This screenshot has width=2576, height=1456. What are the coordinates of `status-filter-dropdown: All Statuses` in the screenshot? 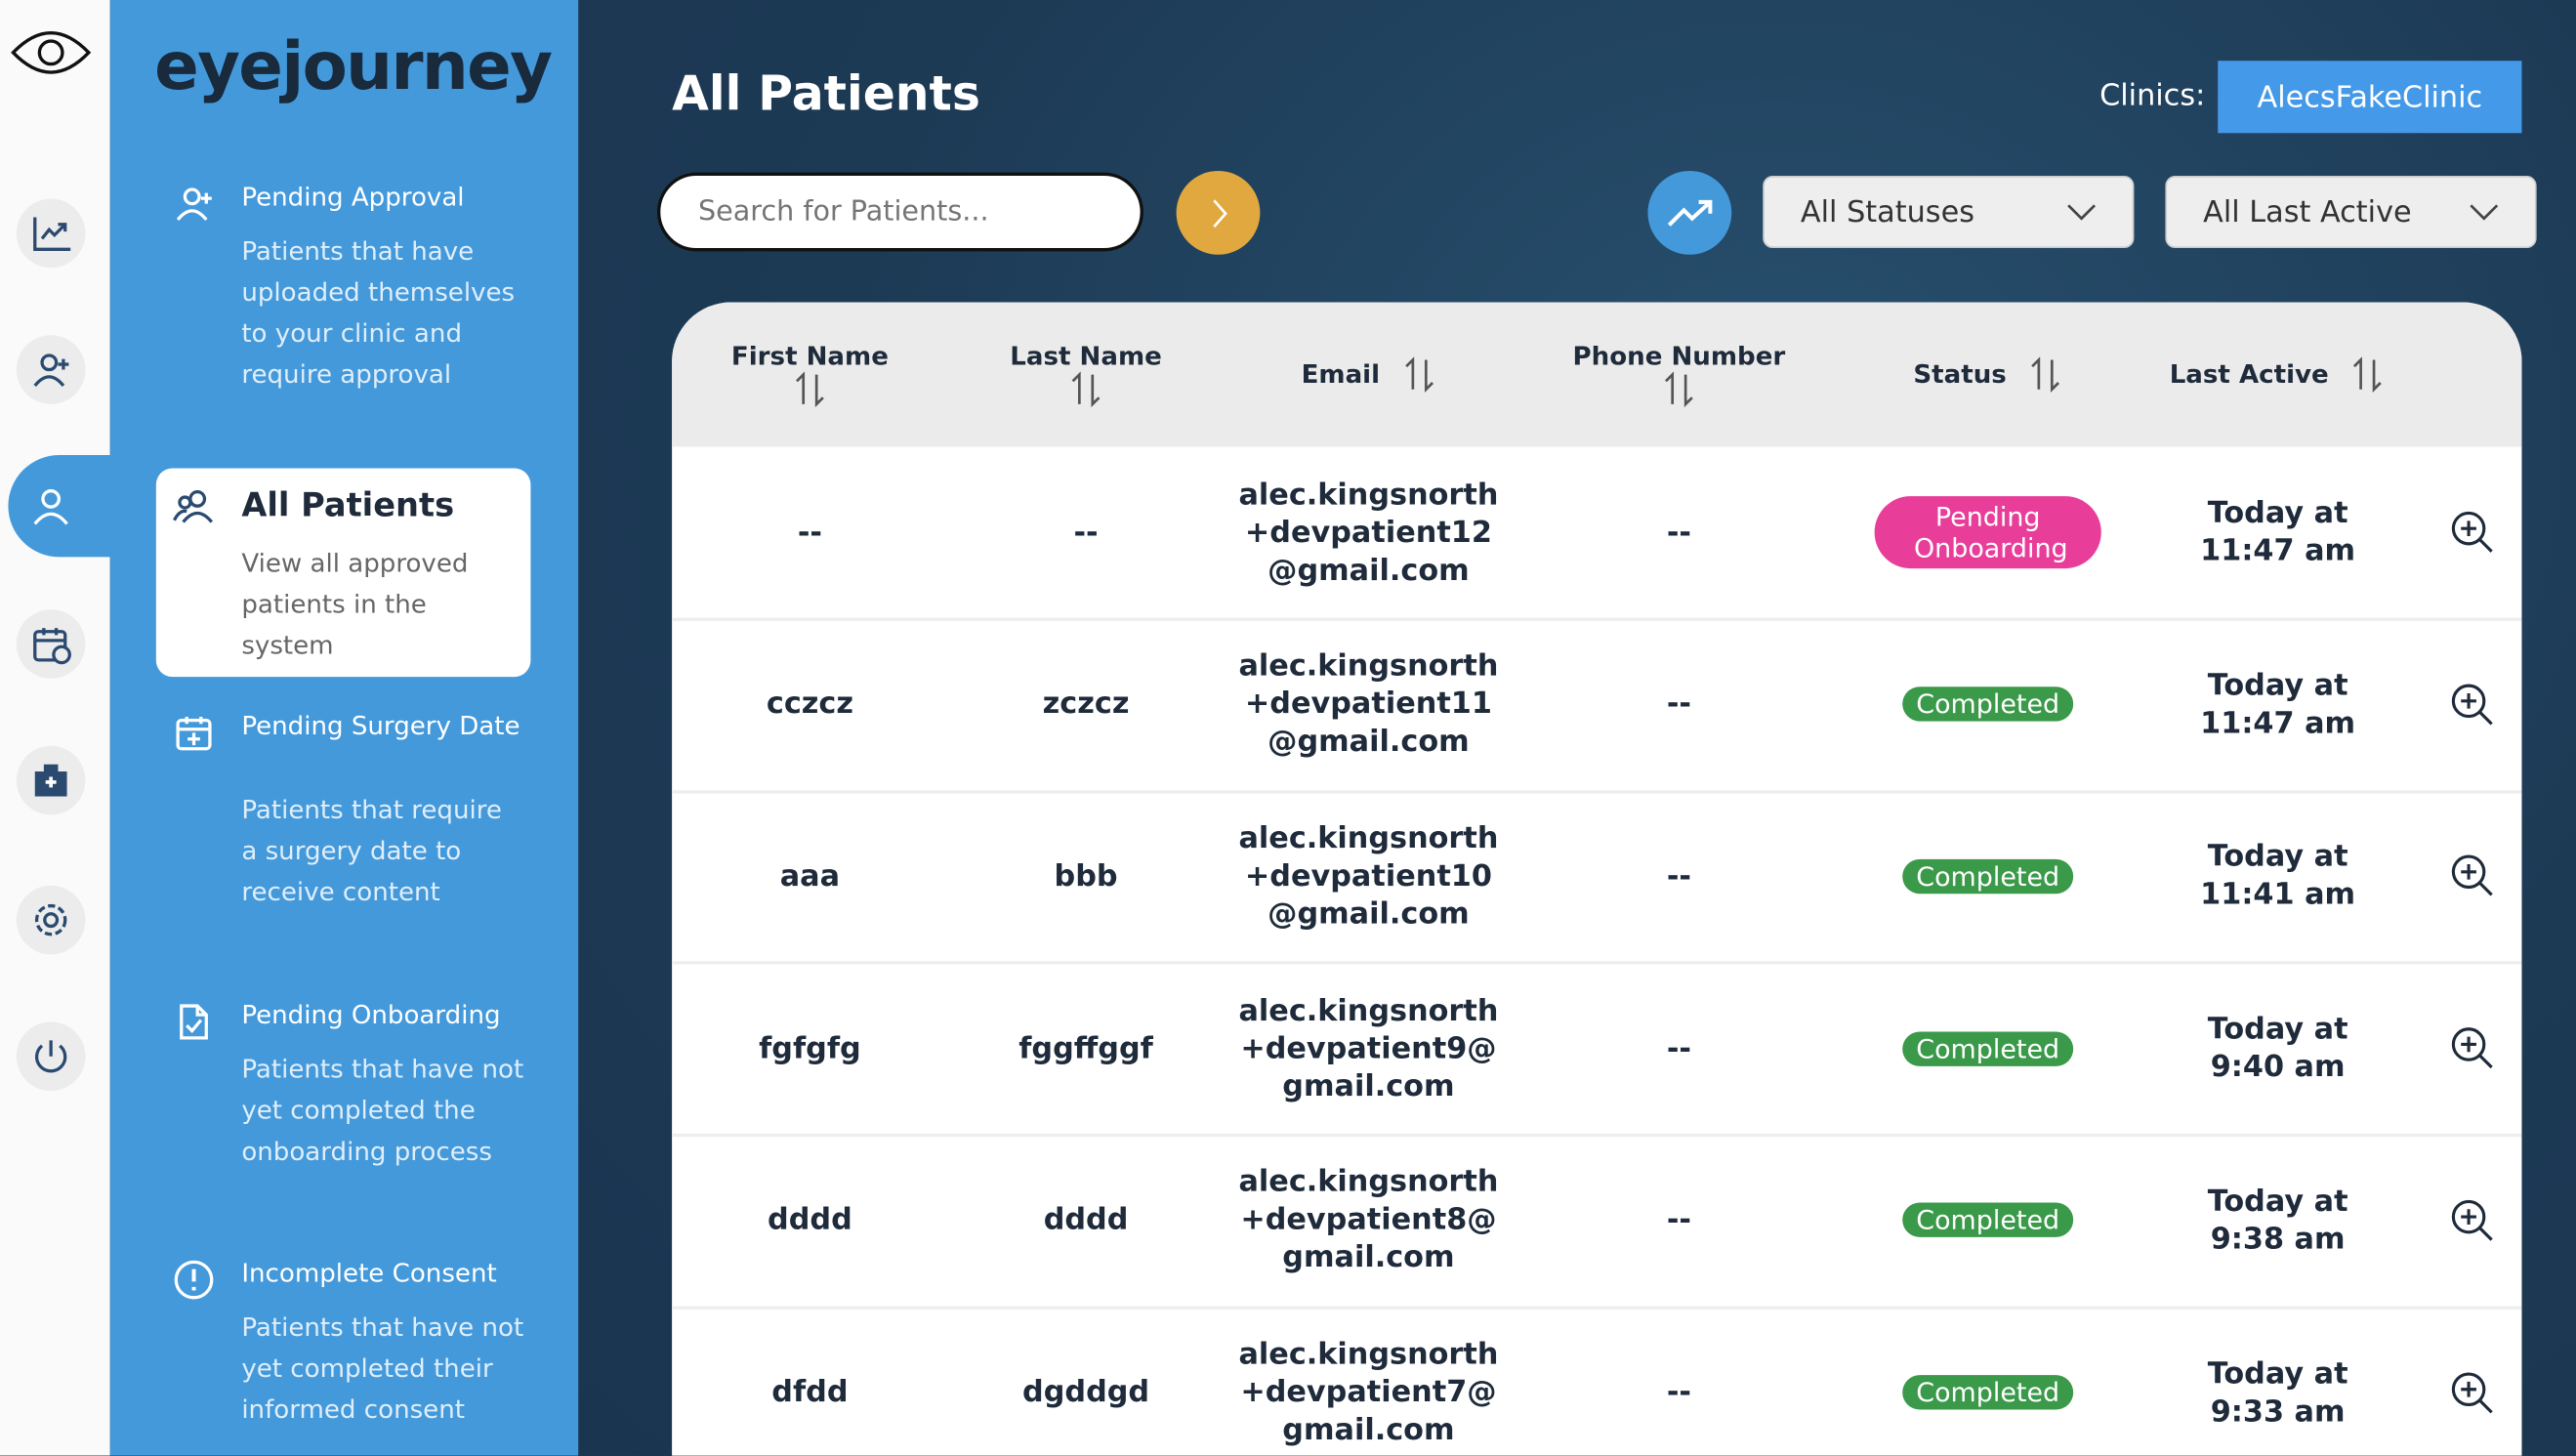 It's located at (1949, 212).